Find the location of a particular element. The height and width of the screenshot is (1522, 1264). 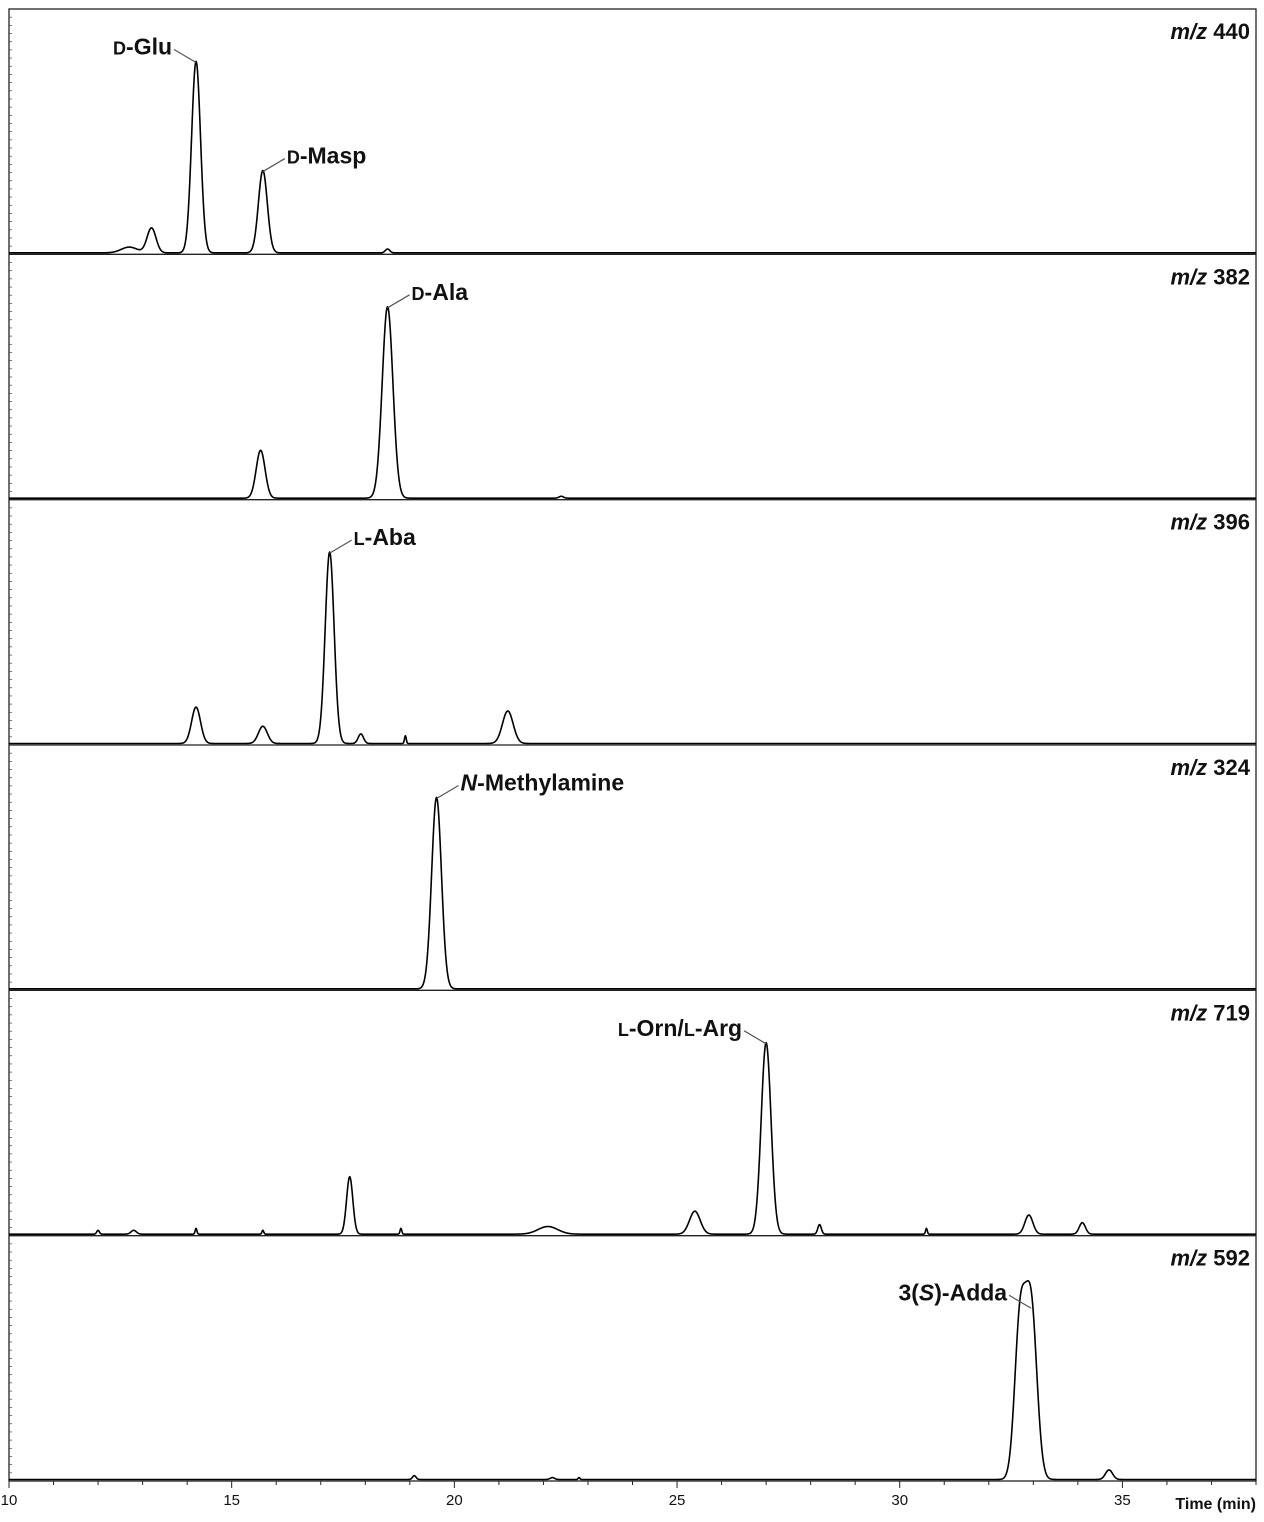

mz-label: m/z 324 is located at coordinates (1210, 767).